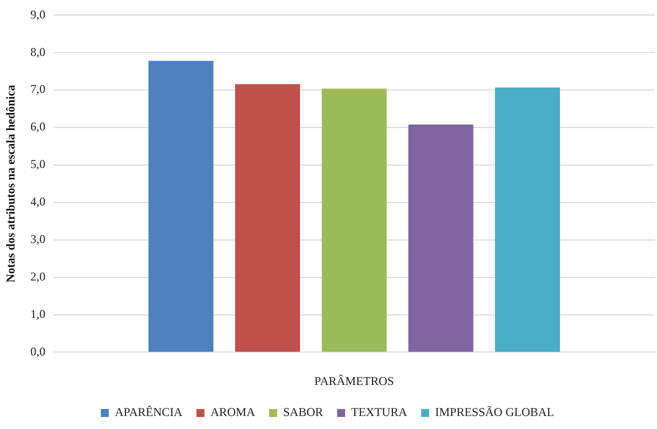 Image resolution: width=657 pixels, height=429 pixels. I want to click on y-tick-label: 5,0, so click(38, 164).